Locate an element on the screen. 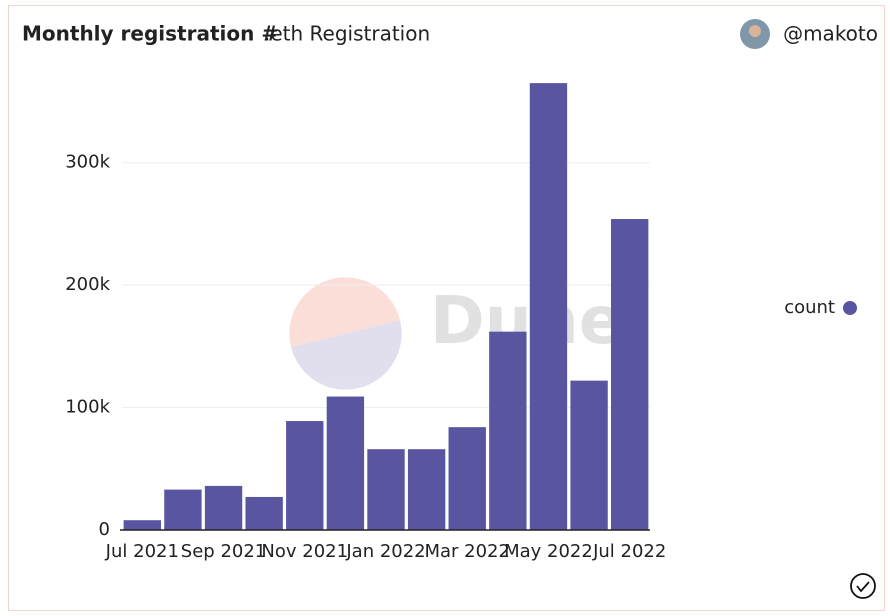  chart-subtitle: .eth Registration is located at coordinates (347, 34).